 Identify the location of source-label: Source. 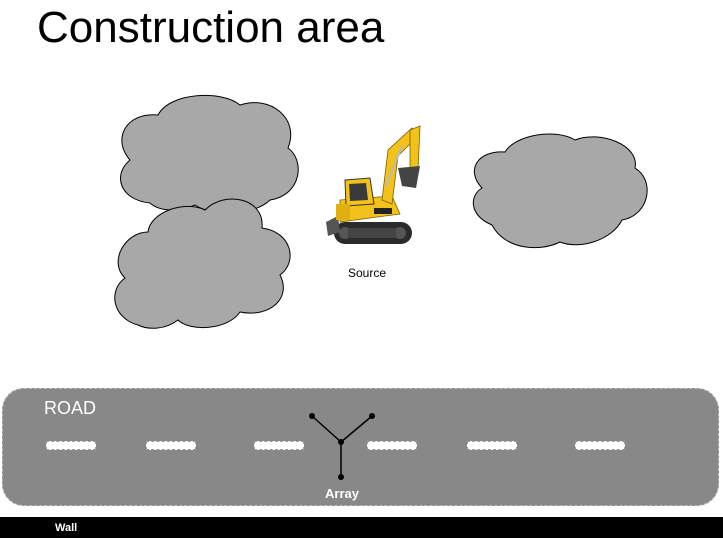
(367, 273).